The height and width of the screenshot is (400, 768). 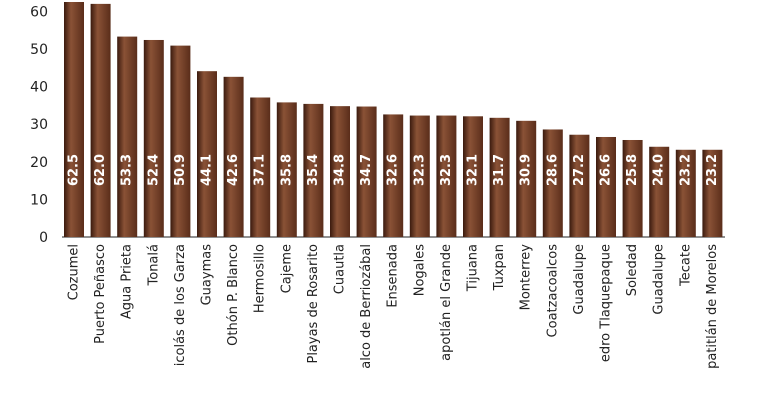 I want to click on category-label: Othón P. Blanco, so click(x=233, y=295).